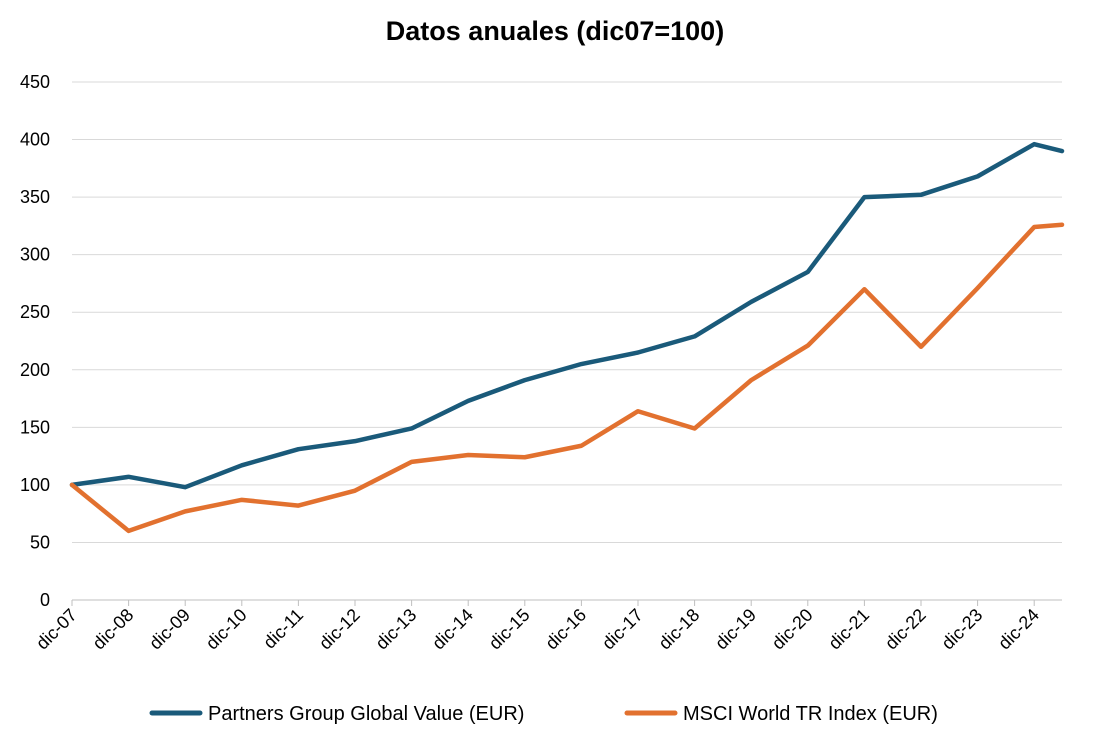  What do you see at coordinates (40, 542) in the screenshot?
I see `y-tick-label: 50` at bounding box center [40, 542].